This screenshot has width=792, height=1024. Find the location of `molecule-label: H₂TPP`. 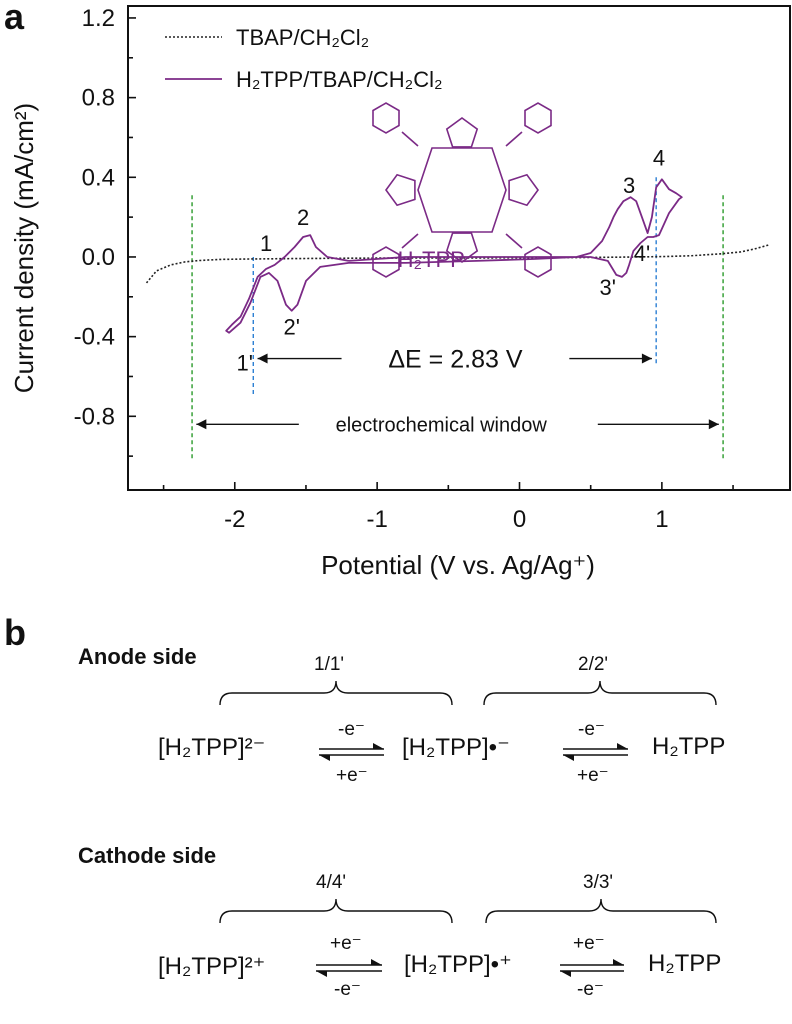

molecule-label: H₂TPP is located at coordinates (431, 259).